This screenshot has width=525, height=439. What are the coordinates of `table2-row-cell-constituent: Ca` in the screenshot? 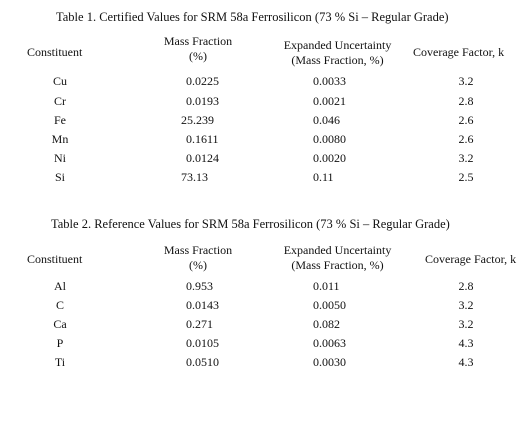 It's located at (60, 324).